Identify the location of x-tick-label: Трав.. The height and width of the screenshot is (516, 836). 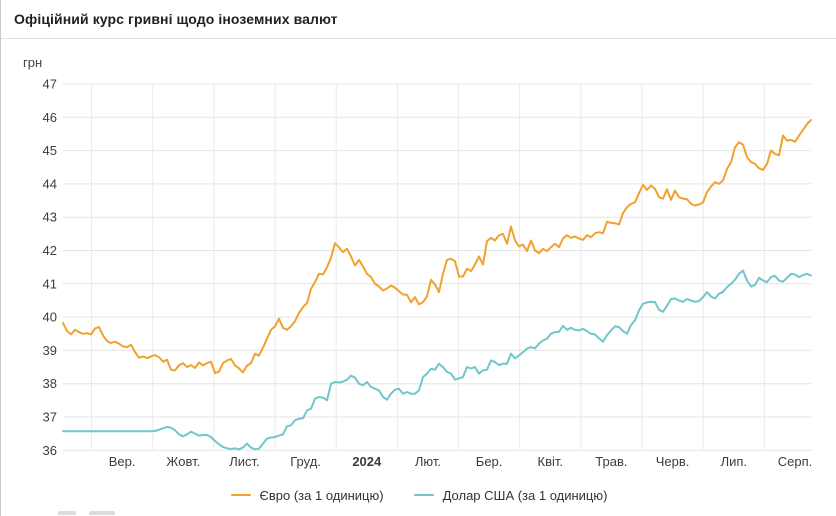
(611, 461).